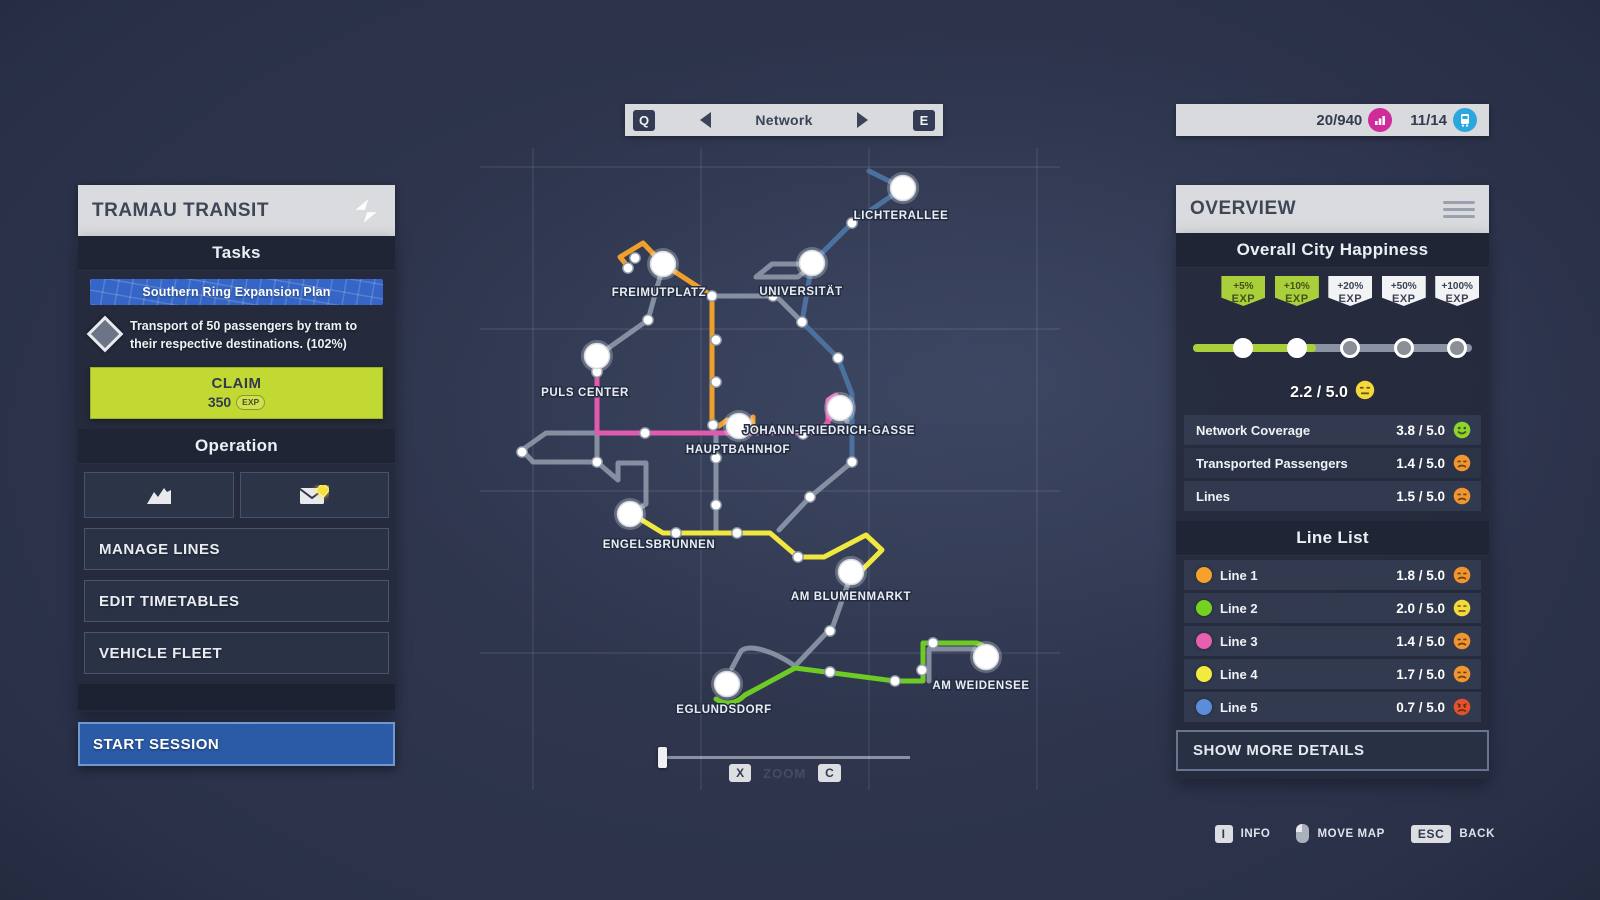 The height and width of the screenshot is (900, 1600). Describe the element at coordinates (740, 773) in the screenshot. I see `key-x-badge: X` at that location.